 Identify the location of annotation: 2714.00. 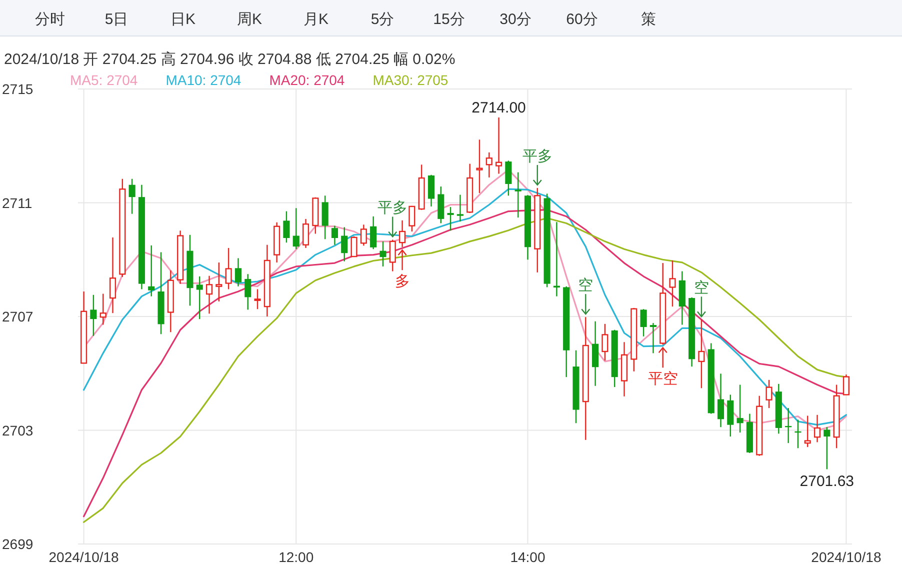
(499, 107).